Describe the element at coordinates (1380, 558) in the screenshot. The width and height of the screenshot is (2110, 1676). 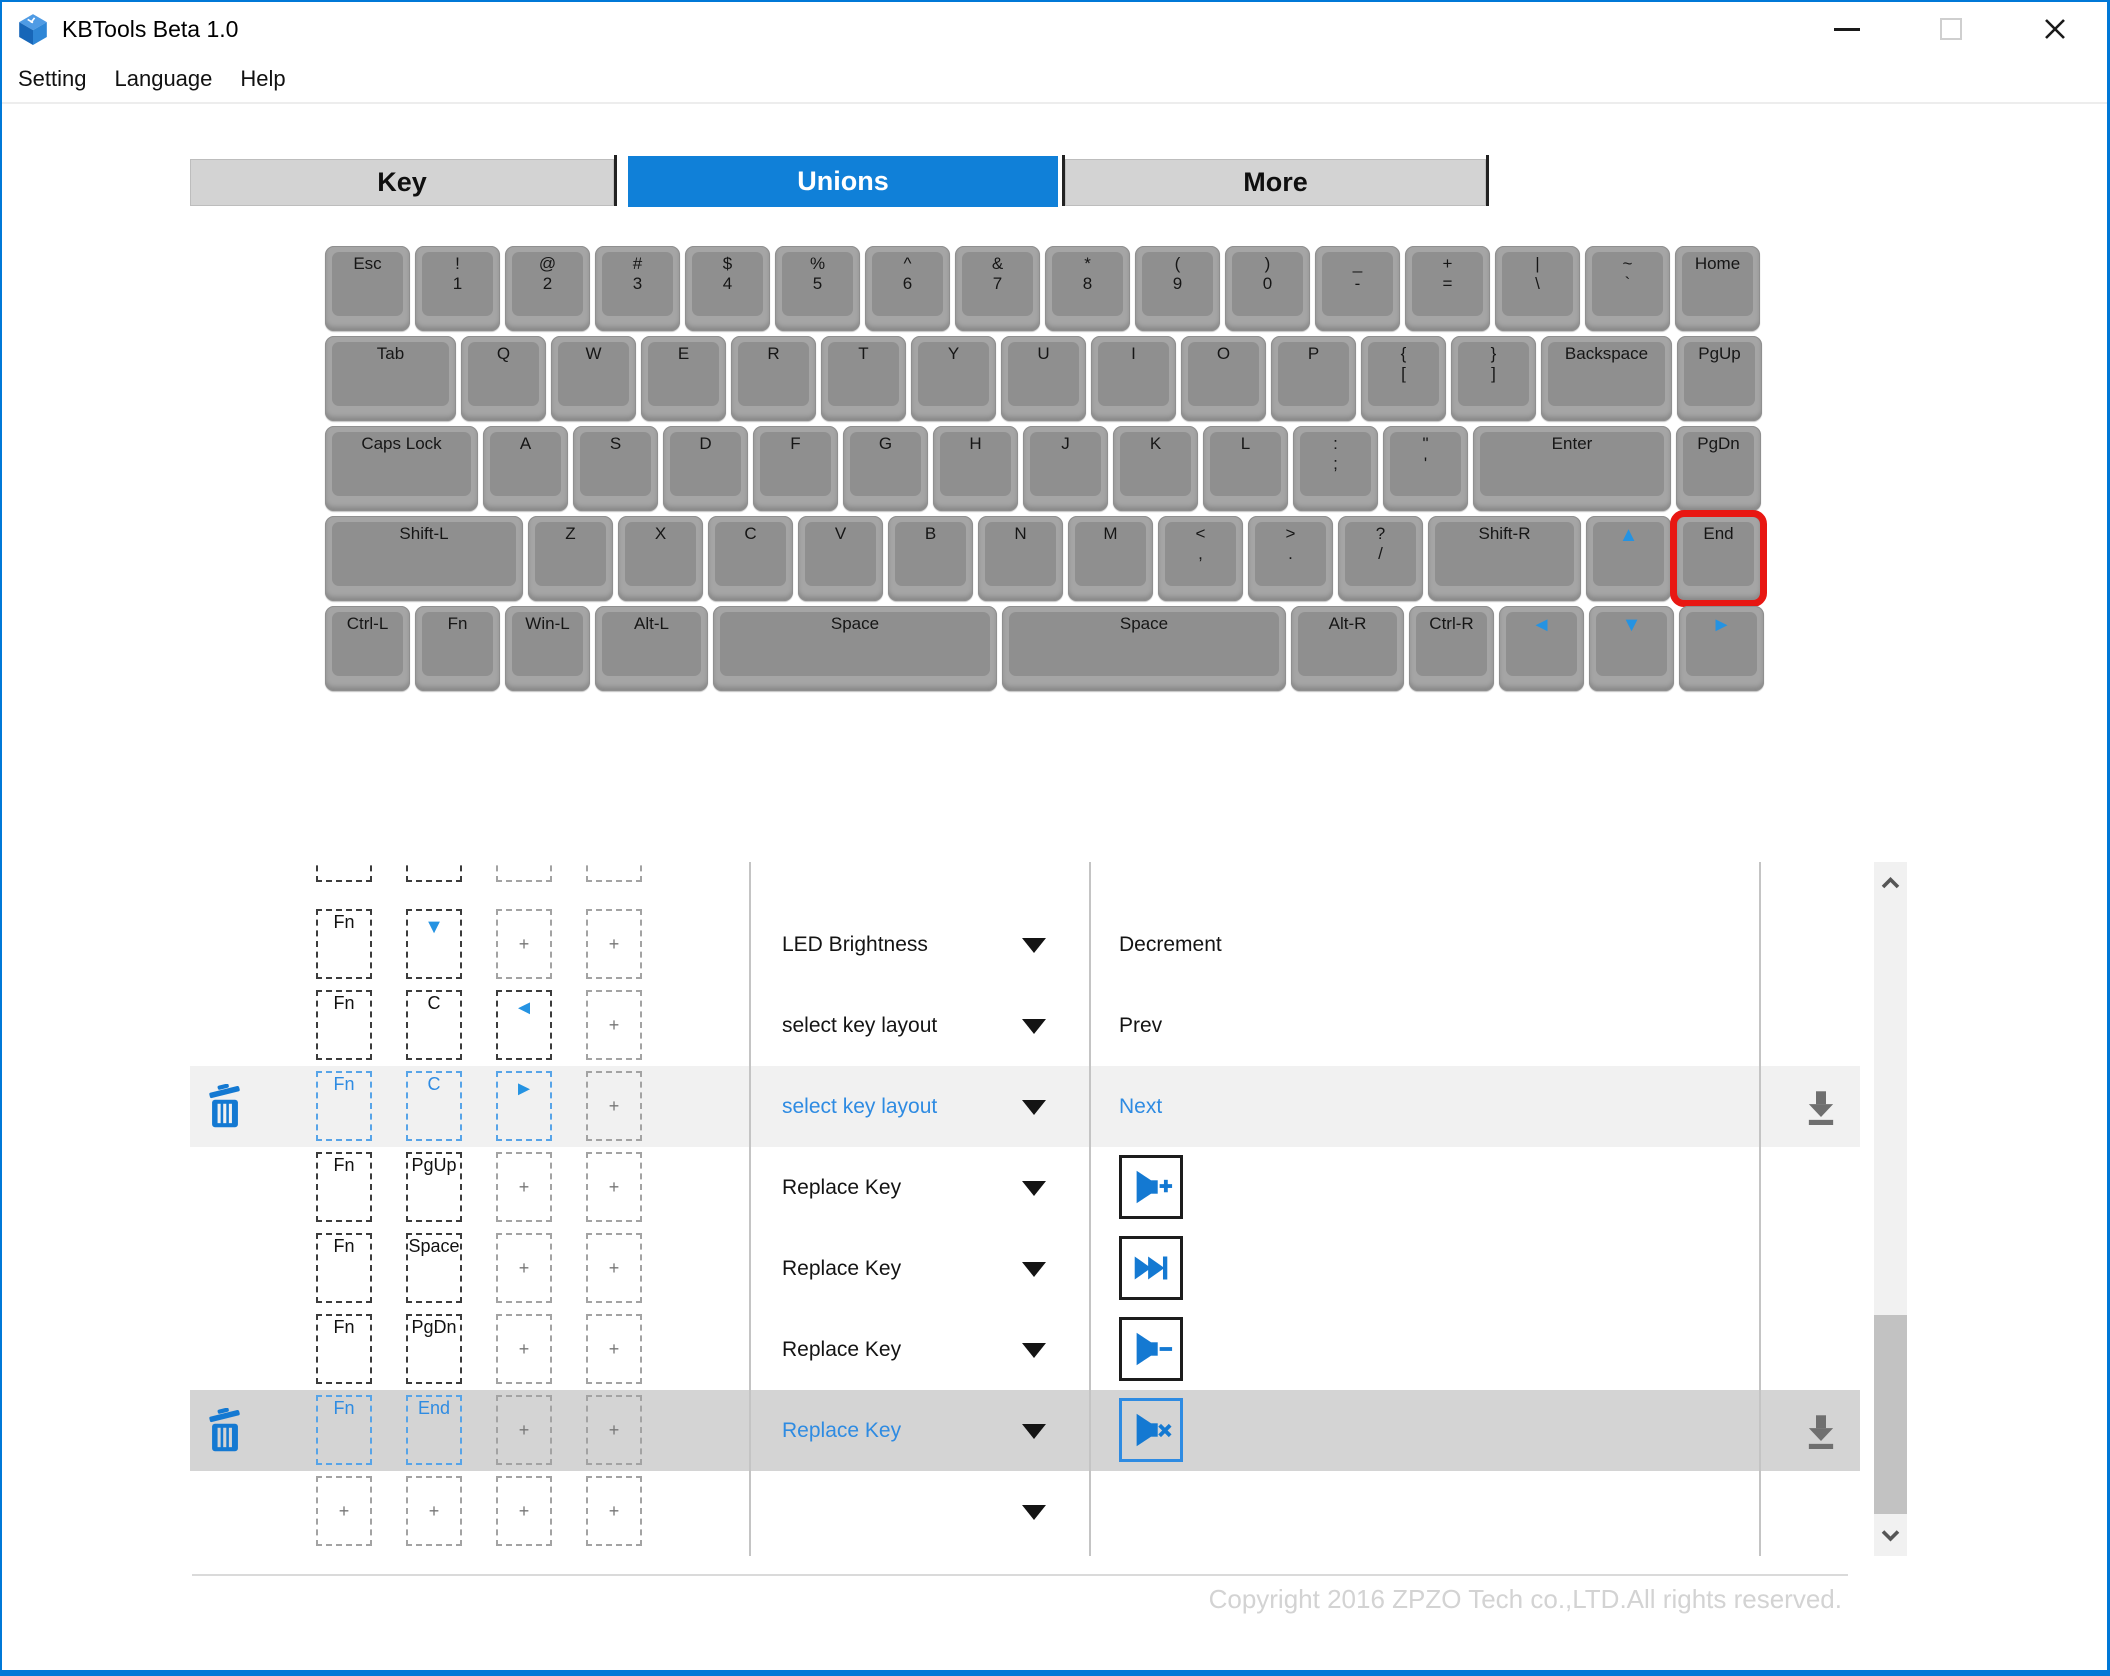
I see `key-sym: ? /` at that location.